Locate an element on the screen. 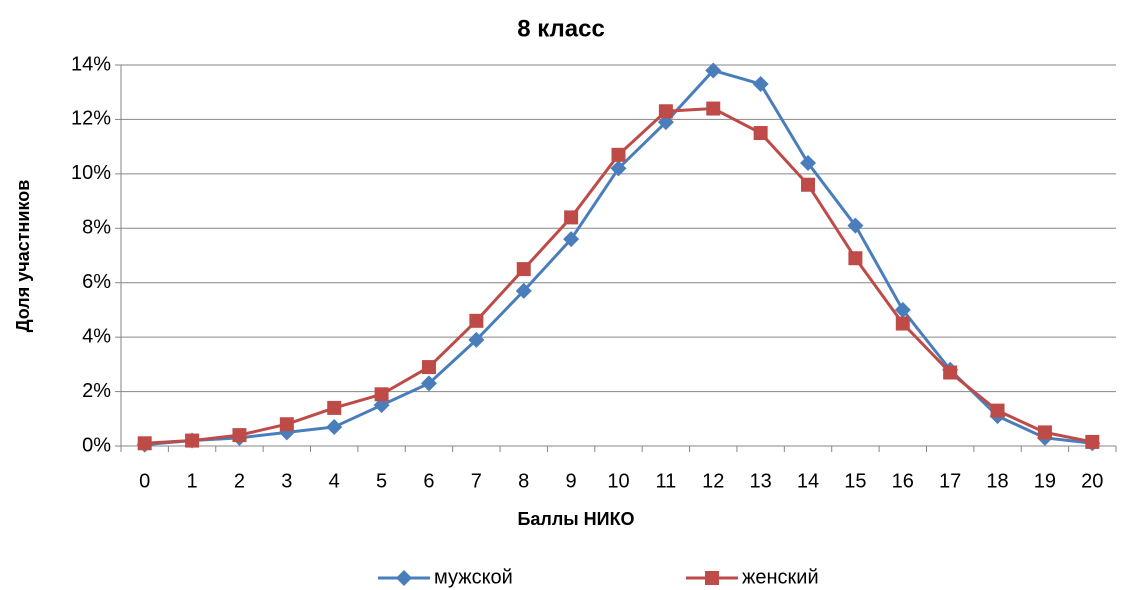 The height and width of the screenshot is (590, 1122). x-tick-label: 19 is located at coordinates (1045, 481).